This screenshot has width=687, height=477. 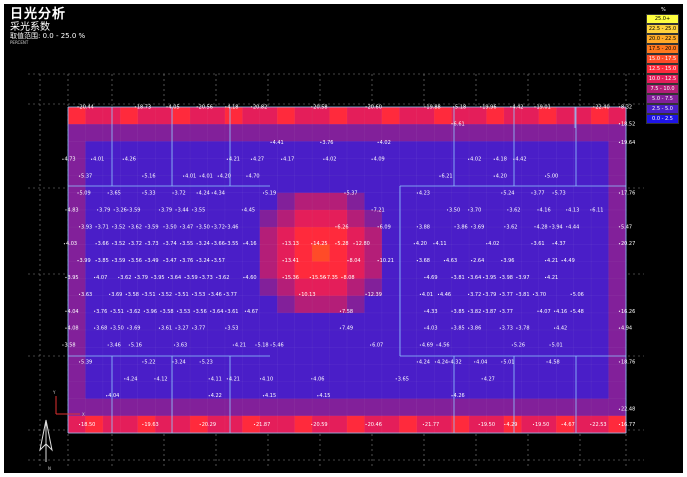 I want to click on value-label: 3.69, so click(x=116, y=295).